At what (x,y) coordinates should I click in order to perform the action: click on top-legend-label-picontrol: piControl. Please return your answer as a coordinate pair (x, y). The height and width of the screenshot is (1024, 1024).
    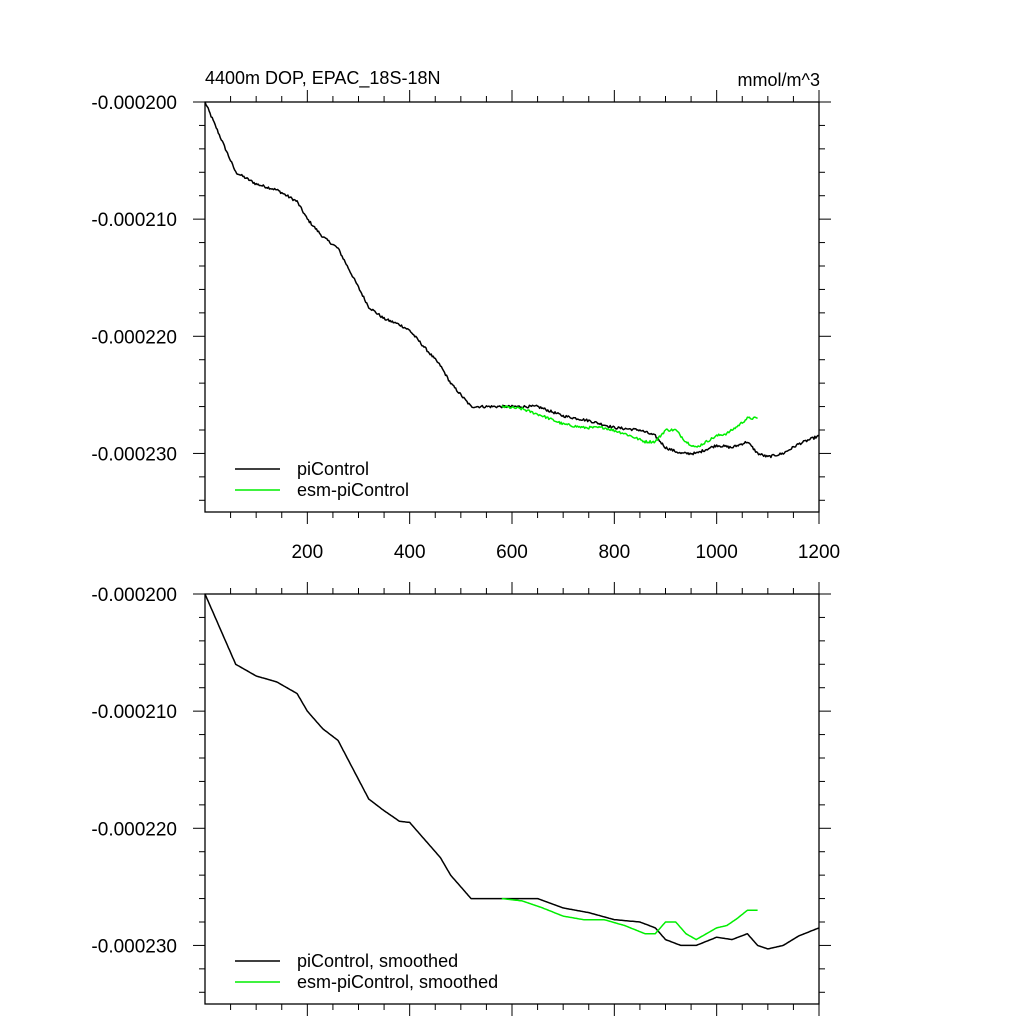
    Looking at the image, I should click on (333, 469).